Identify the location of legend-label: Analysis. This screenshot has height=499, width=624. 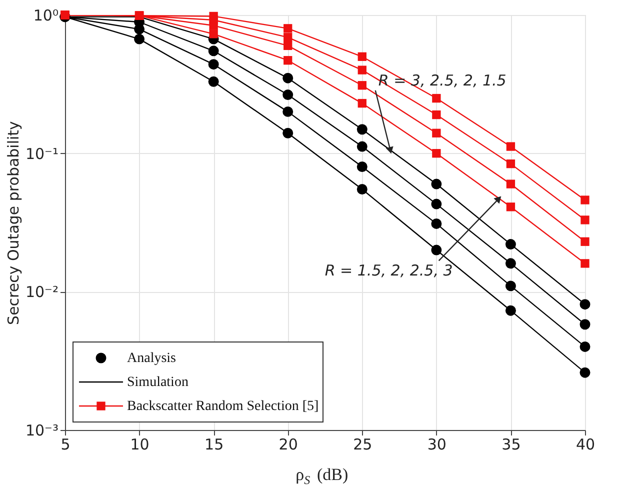
(151, 358).